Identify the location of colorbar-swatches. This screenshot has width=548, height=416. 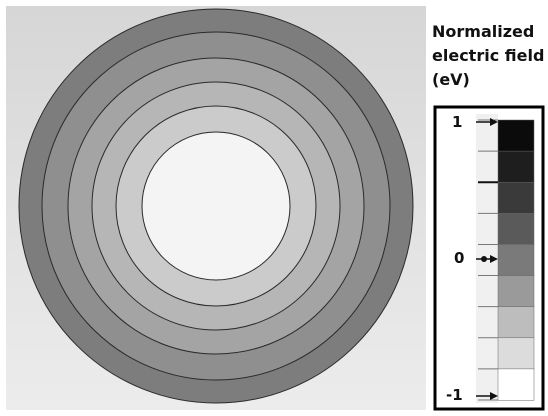
(516, 260).